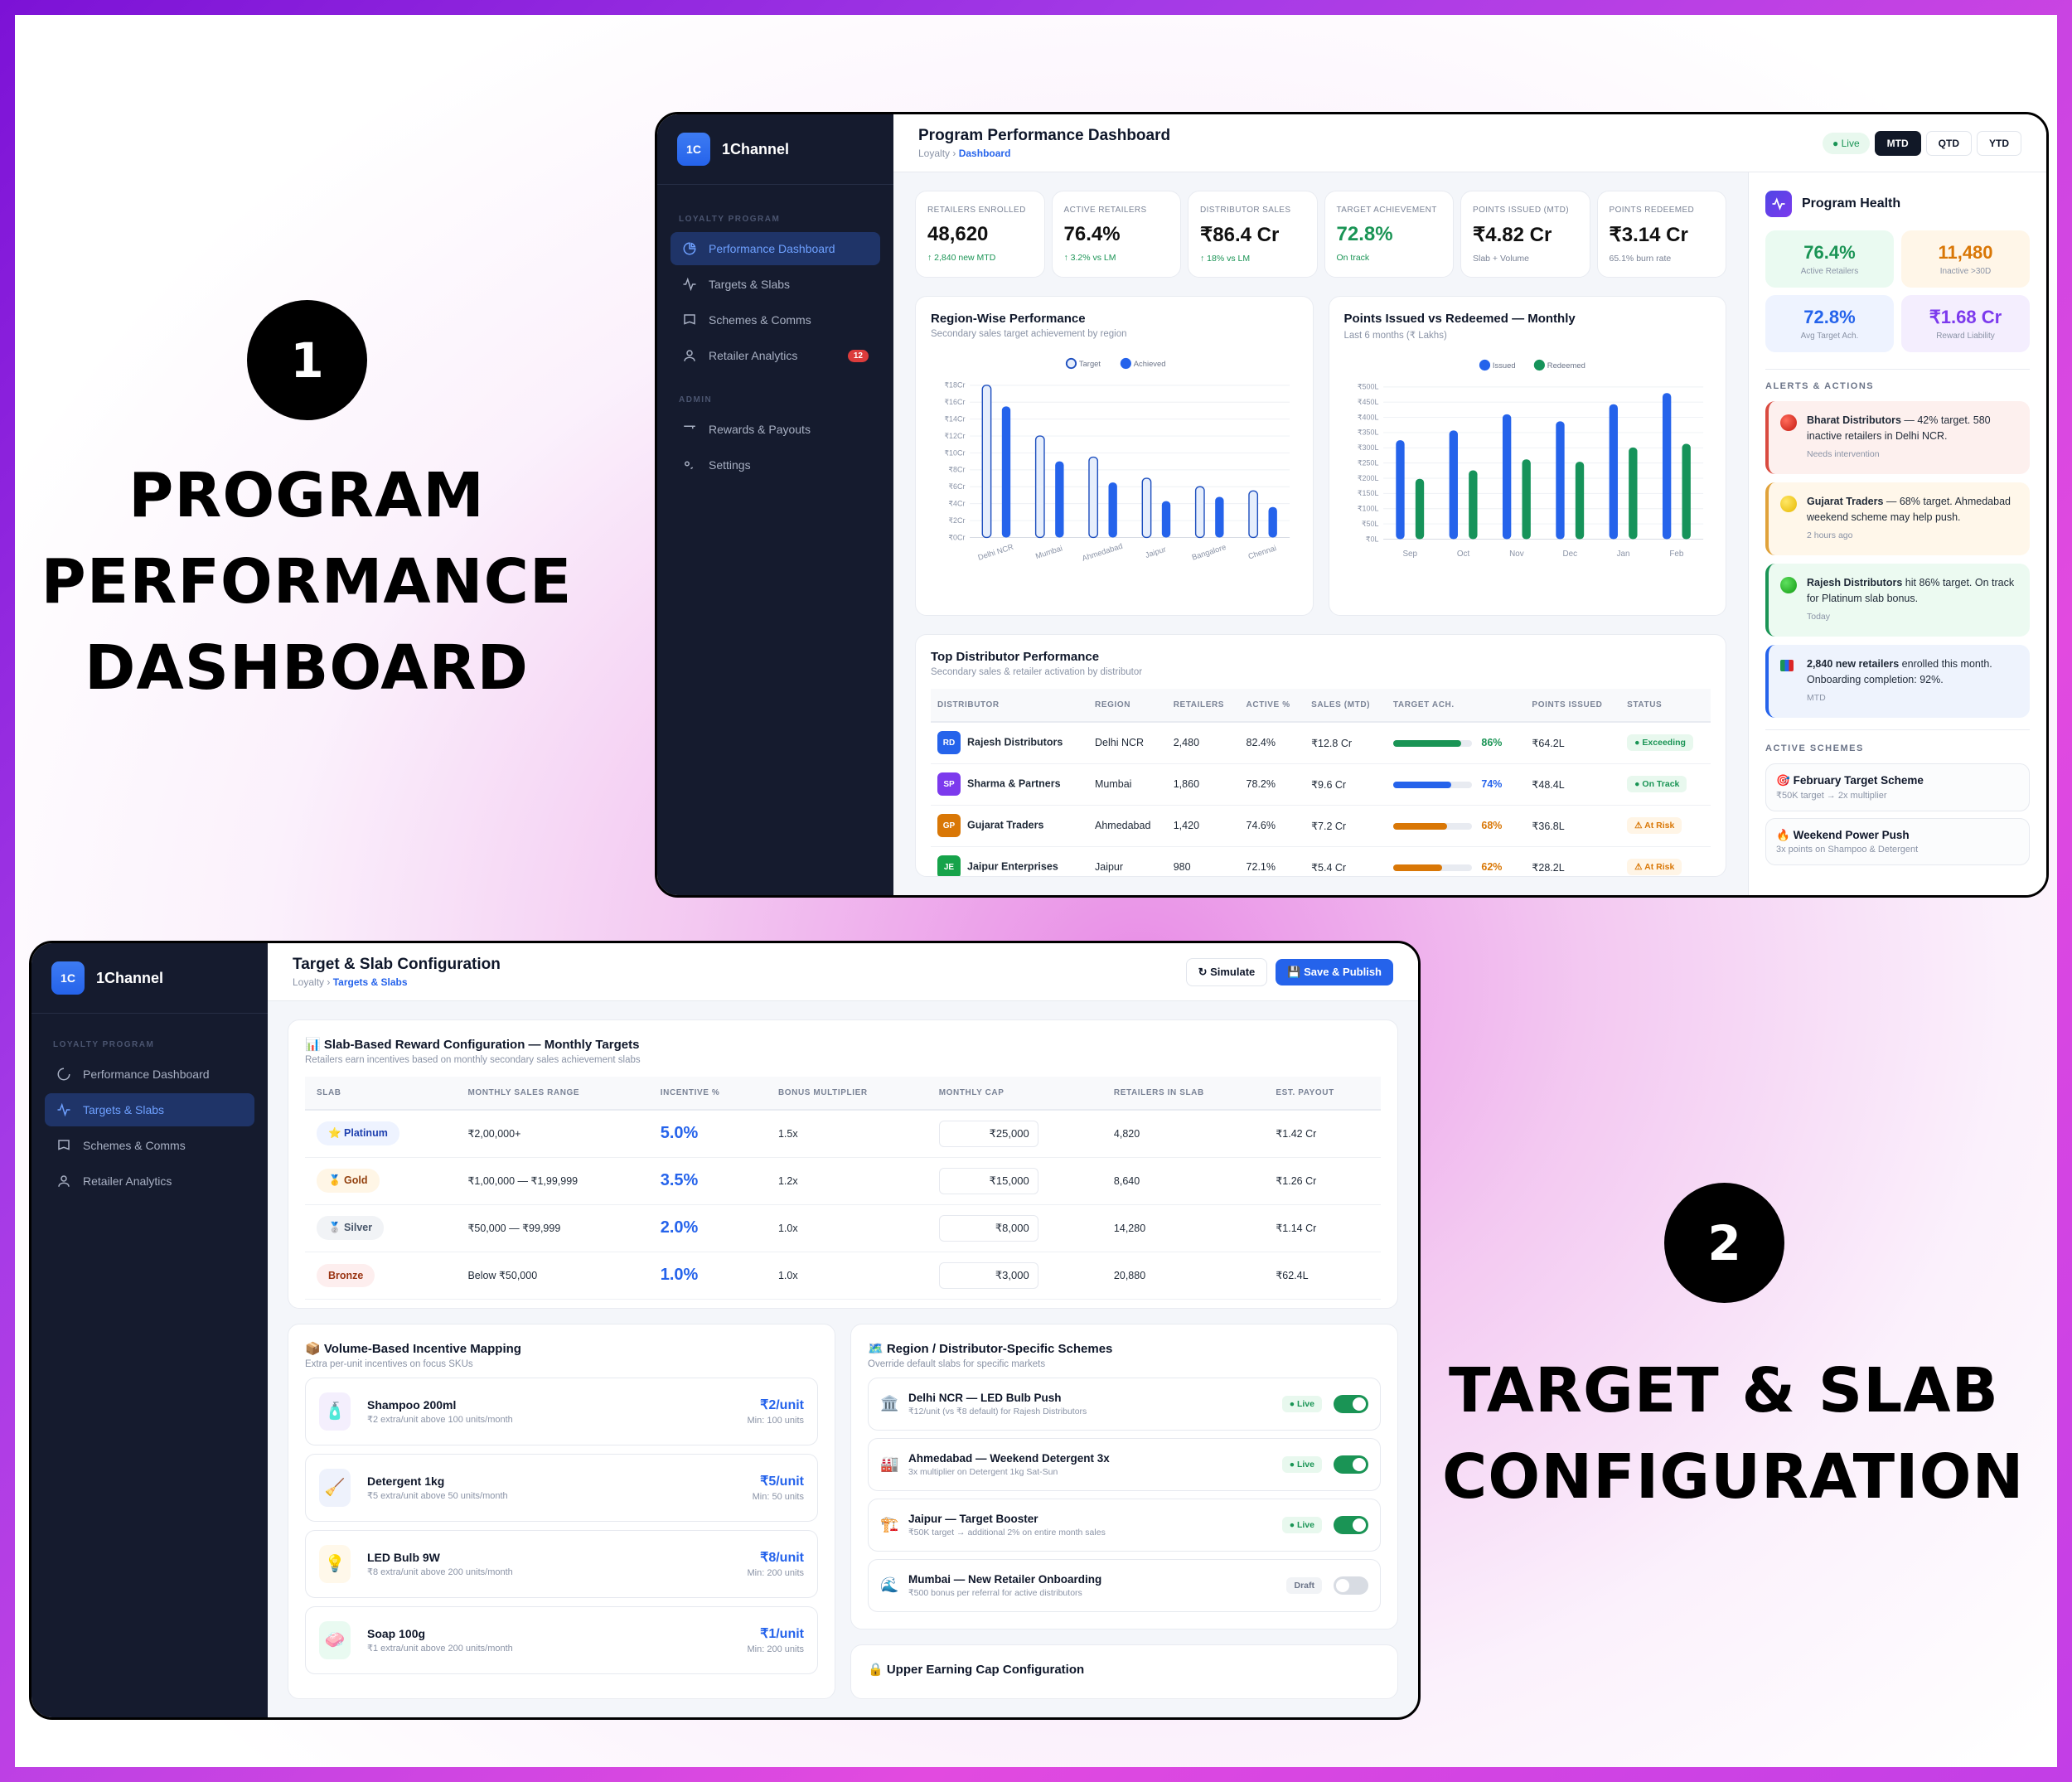 This screenshot has height=1782, width=2072. Describe the element at coordinates (1014, 1094) in the screenshot. I see `column-header: MONTHLY CAP` at that location.